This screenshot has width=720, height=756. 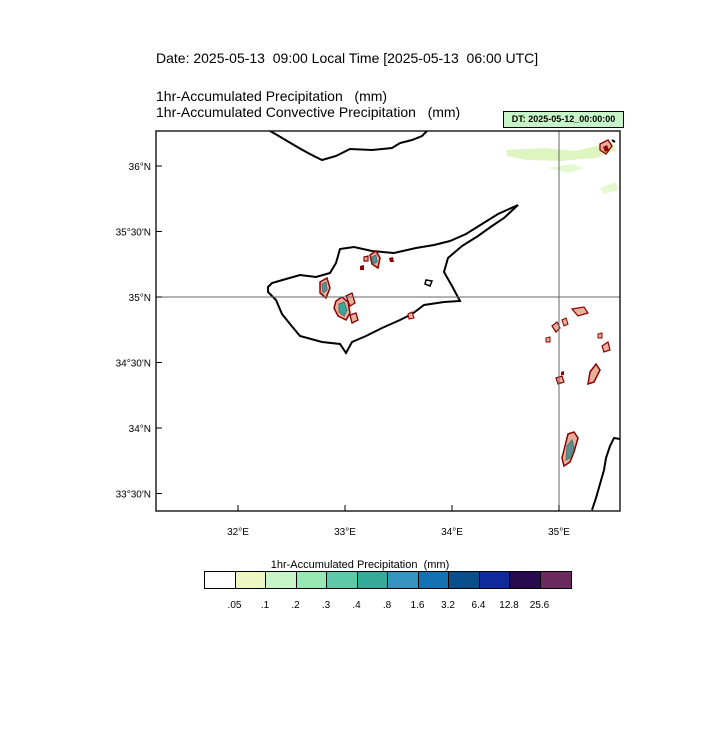 What do you see at coordinates (606, 473) in the screenshot?
I see `syria-lebanon-coastline` at bounding box center [606, 473].